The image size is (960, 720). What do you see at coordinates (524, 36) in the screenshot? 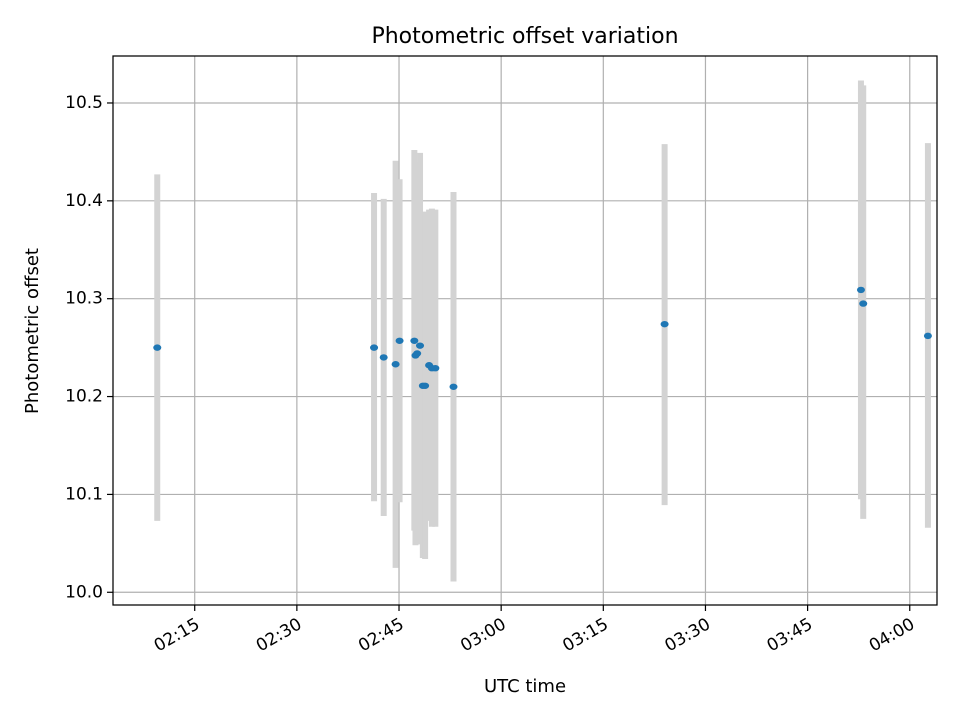
I see `chart-title: Photometric offset variation` at bounding box center [524, 36].